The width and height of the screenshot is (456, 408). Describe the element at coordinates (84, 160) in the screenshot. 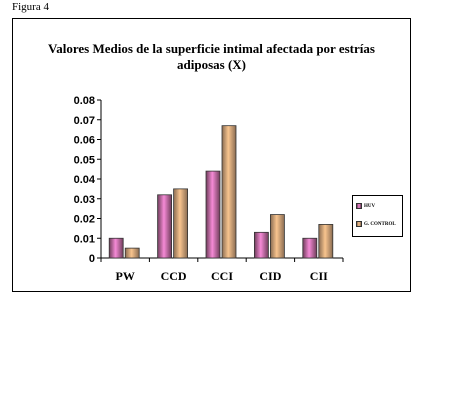

I see `y-tick-label: 0.05` at that location.